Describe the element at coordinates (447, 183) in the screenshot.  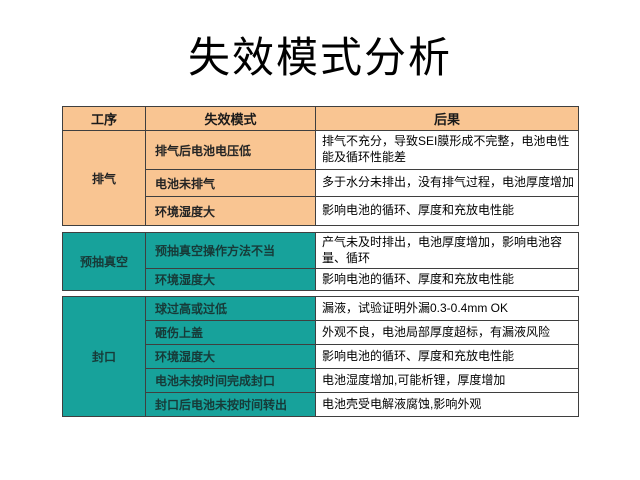
I see `consequence-cell: 多于水分未排出，没有排气过程，电池厚度增加` at that location.